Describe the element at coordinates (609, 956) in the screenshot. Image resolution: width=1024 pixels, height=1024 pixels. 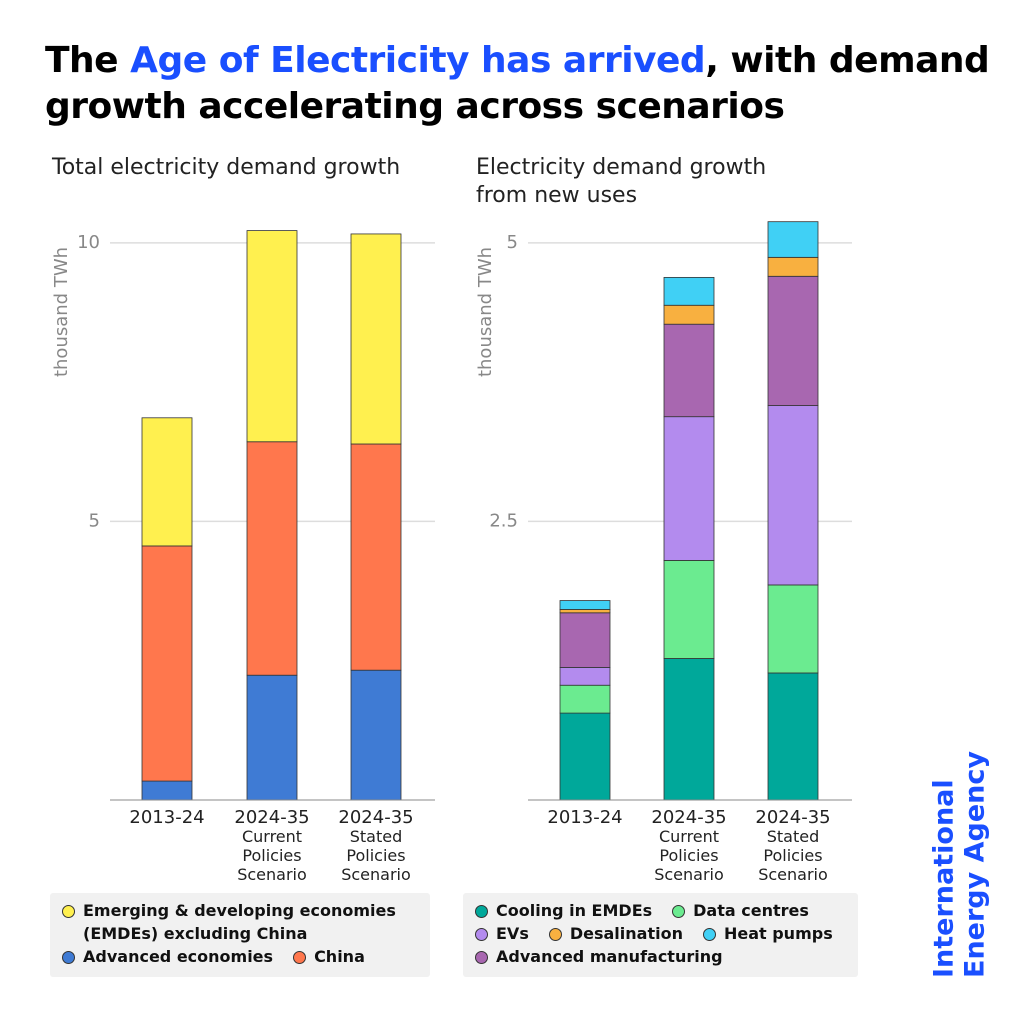
I see `legend-label: Advanced manufacturing` at that location.